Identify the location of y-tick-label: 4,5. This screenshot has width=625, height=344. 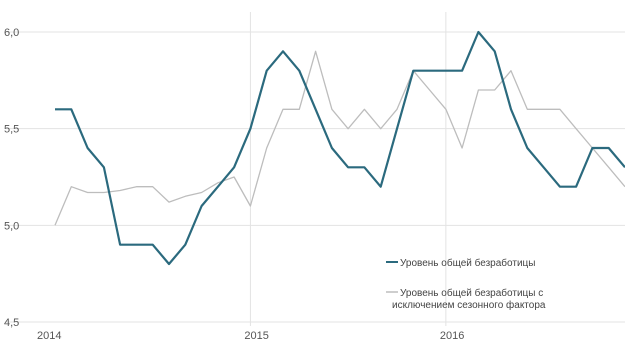
(11, 323).